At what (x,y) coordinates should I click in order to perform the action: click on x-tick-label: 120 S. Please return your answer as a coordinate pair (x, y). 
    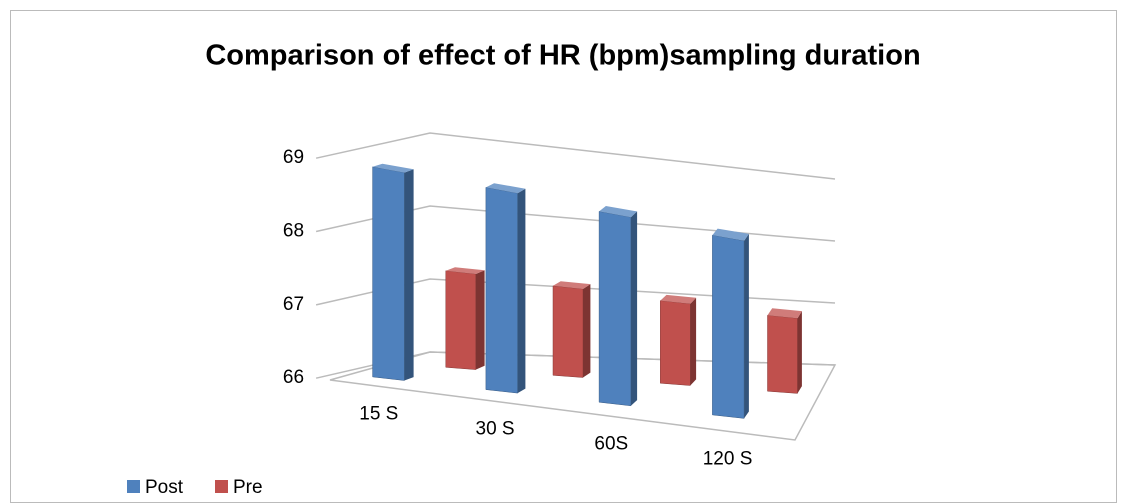
    Looking at the image, I should click on (728, 458).